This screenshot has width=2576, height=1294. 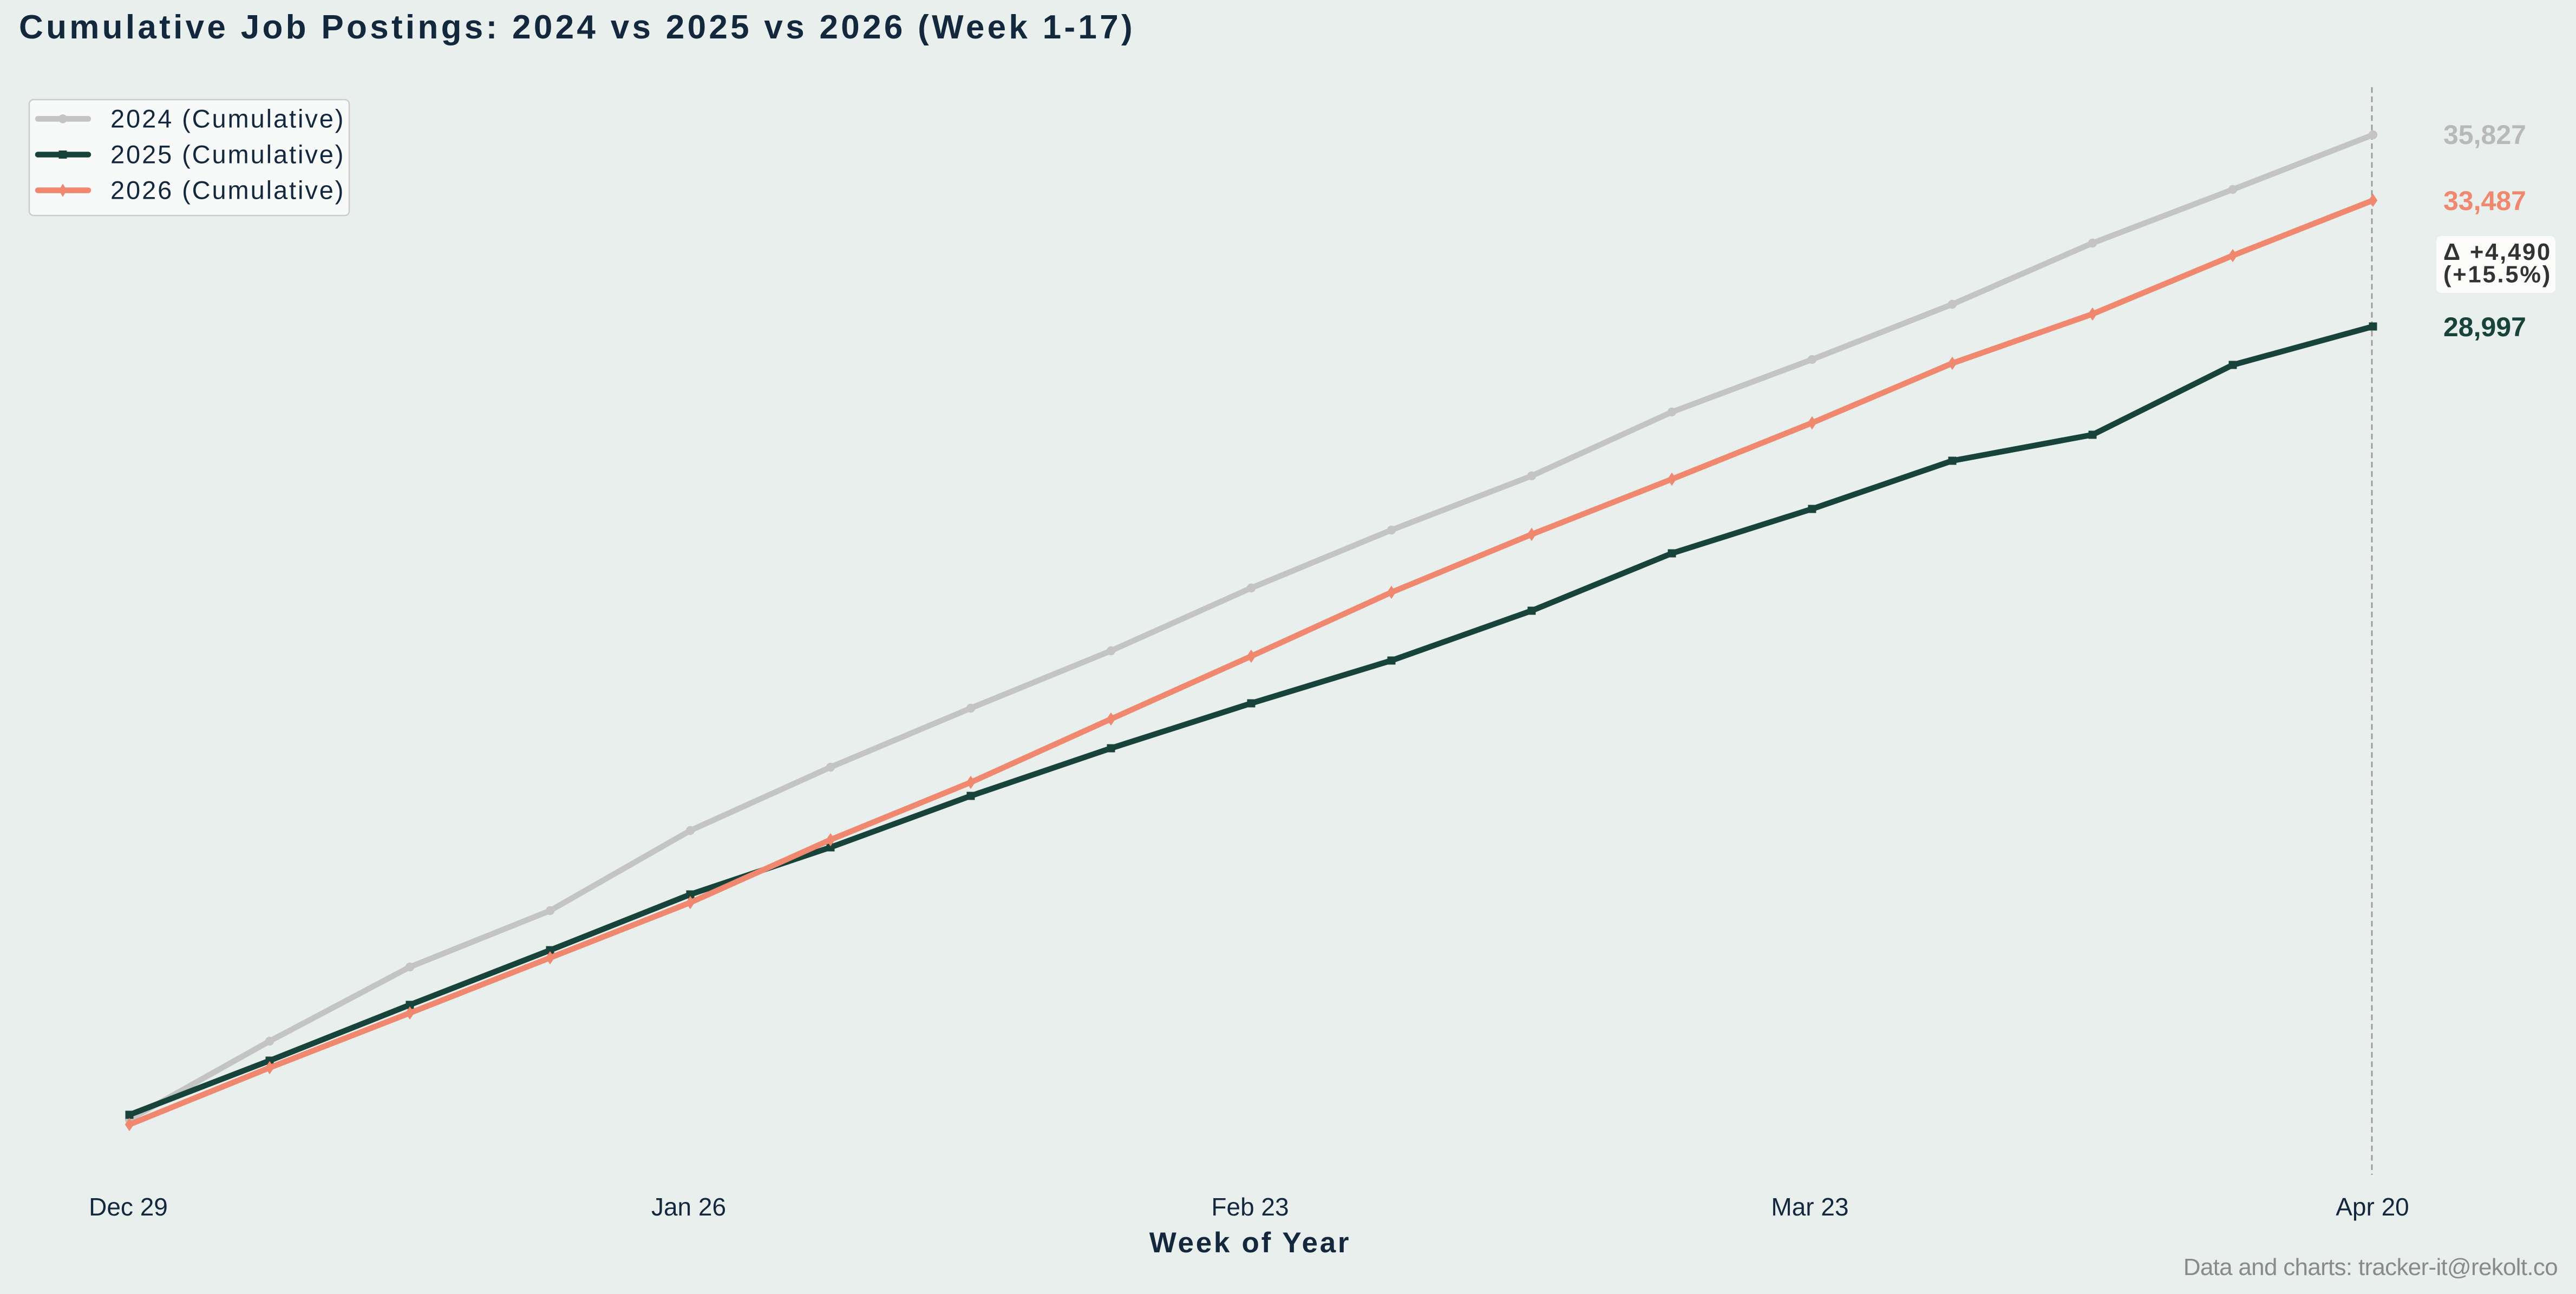 I want to click on svg-text: 35,827, so click(x=2484, y=135).